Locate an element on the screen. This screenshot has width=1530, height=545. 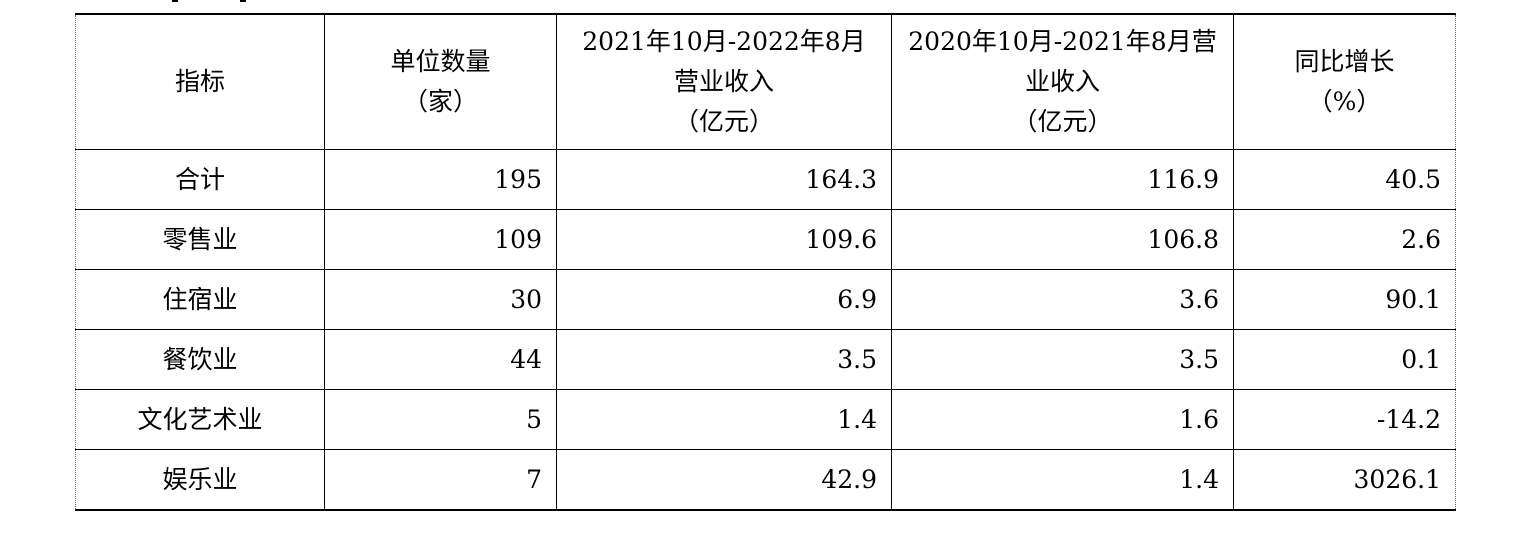
row-indicator: 餐饮业 is located at coordinates (200, 359).